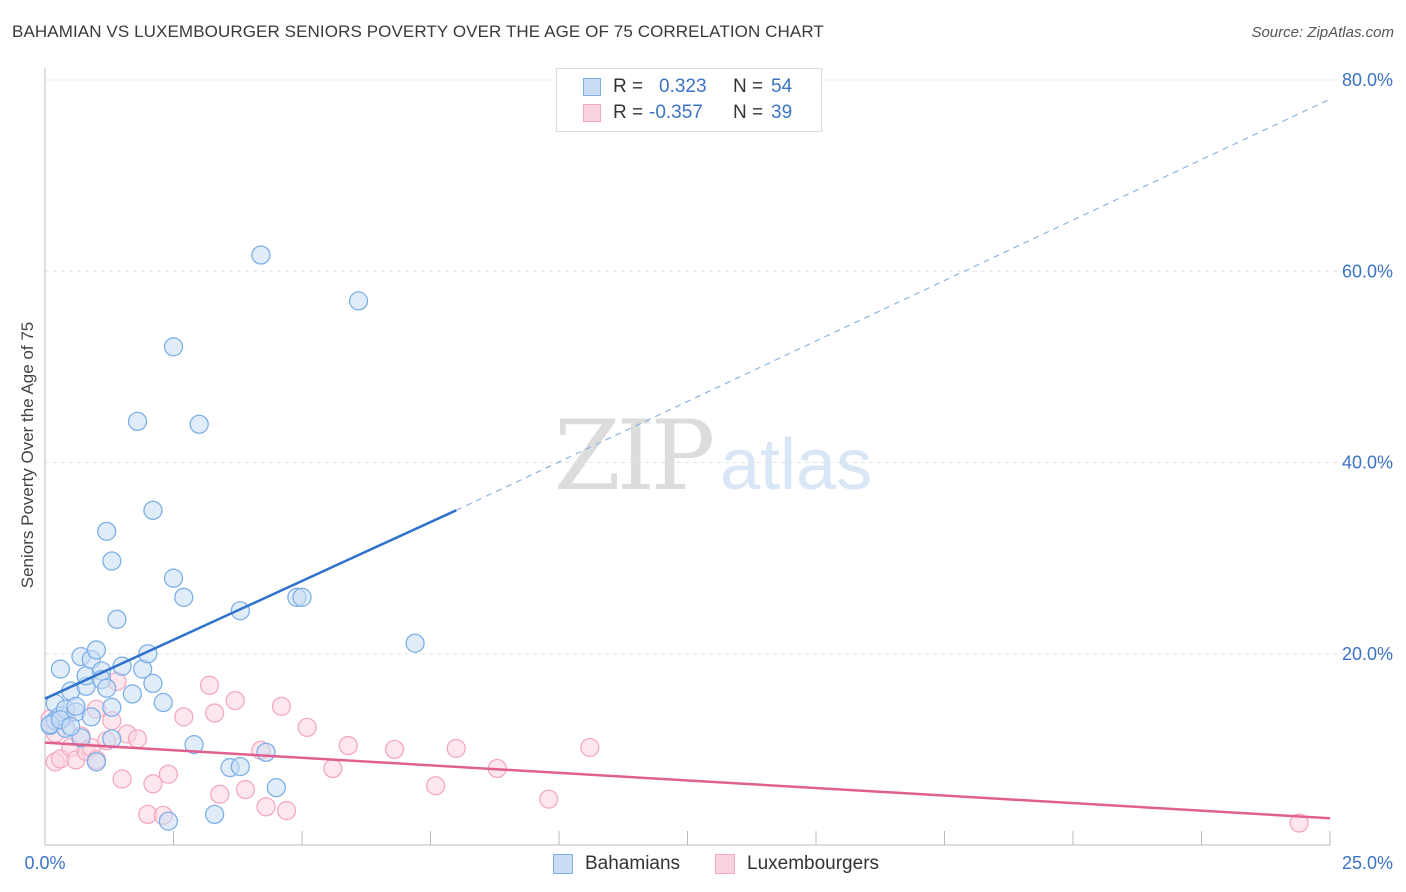 This screenshot has height=892, width=1406. What do you see at coordinates (1322, 32) in the screenshot?
I see `source-label: Source: ZipAtlas.com` at bounding box center [1322, 32].